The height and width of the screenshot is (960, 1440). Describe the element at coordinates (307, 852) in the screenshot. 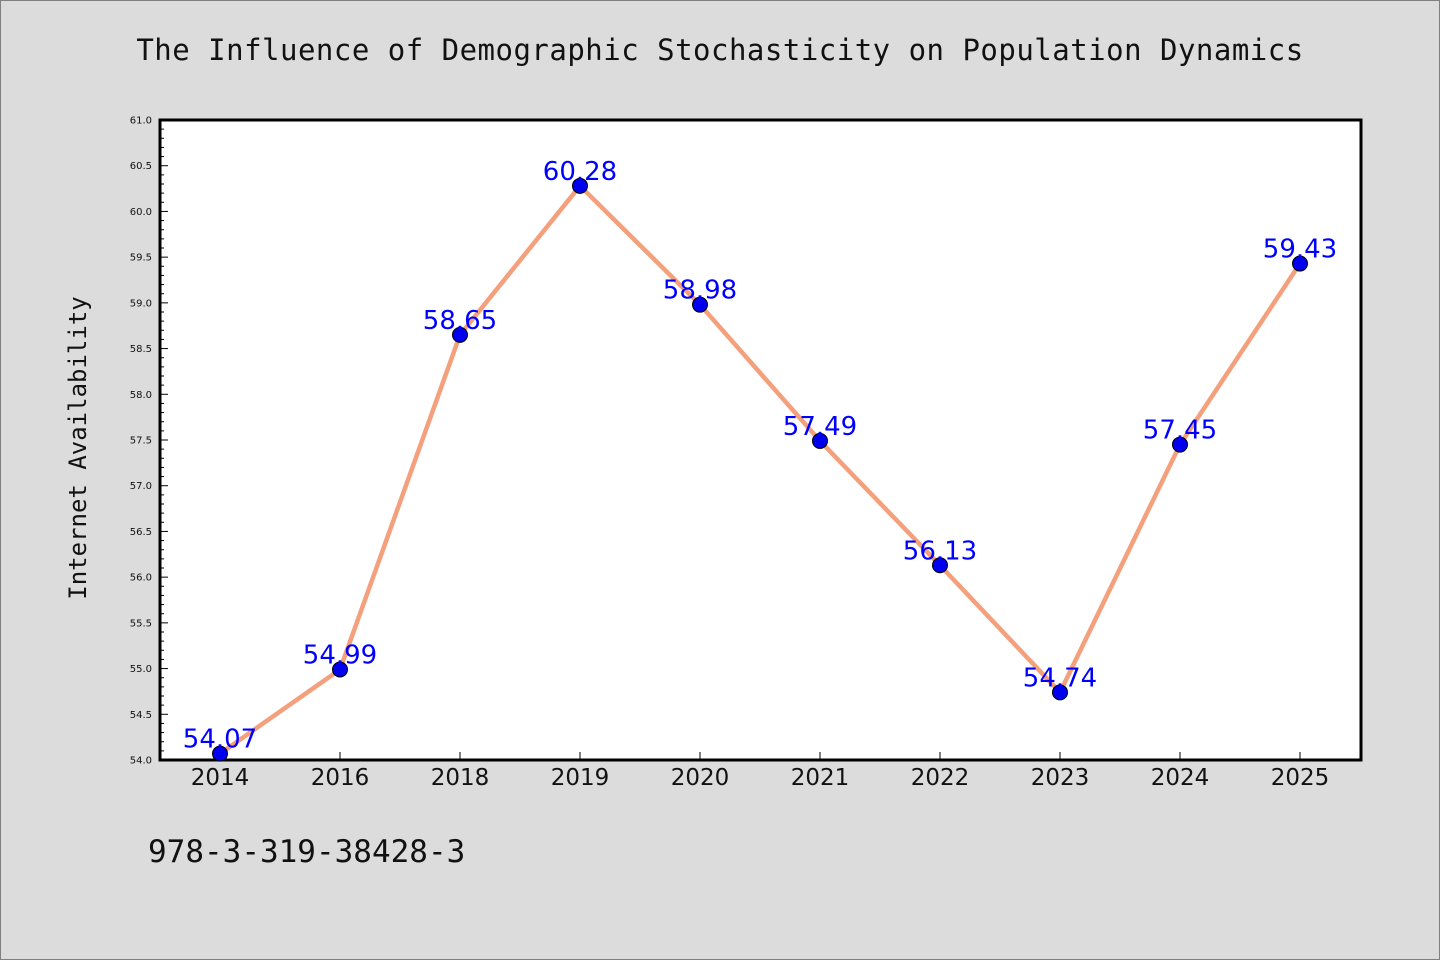

I see `footer-code: 978-3-319-38428-3` at that location.